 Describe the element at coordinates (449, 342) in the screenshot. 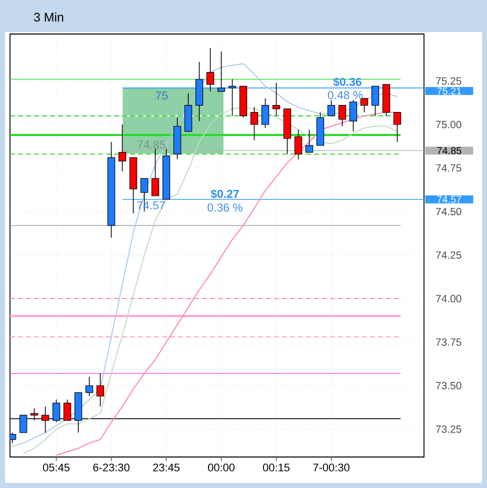

I see `y-tick-label: 73.75` at that location.